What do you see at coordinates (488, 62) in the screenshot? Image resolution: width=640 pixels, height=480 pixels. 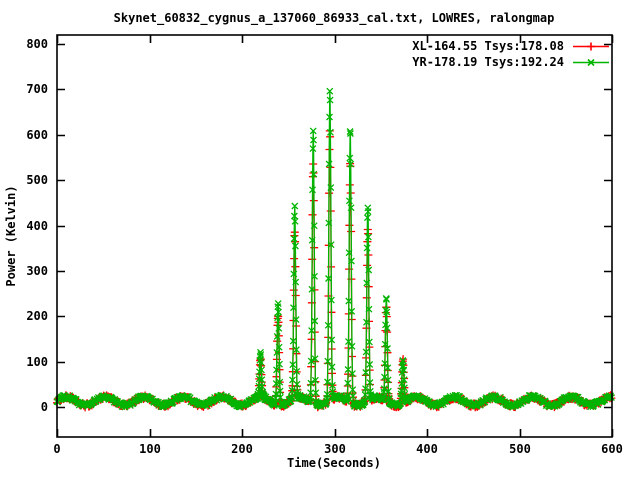 I see `legend-label-yr: YR-178.19 Tsys:192.24` at bounding box center [488, 62].